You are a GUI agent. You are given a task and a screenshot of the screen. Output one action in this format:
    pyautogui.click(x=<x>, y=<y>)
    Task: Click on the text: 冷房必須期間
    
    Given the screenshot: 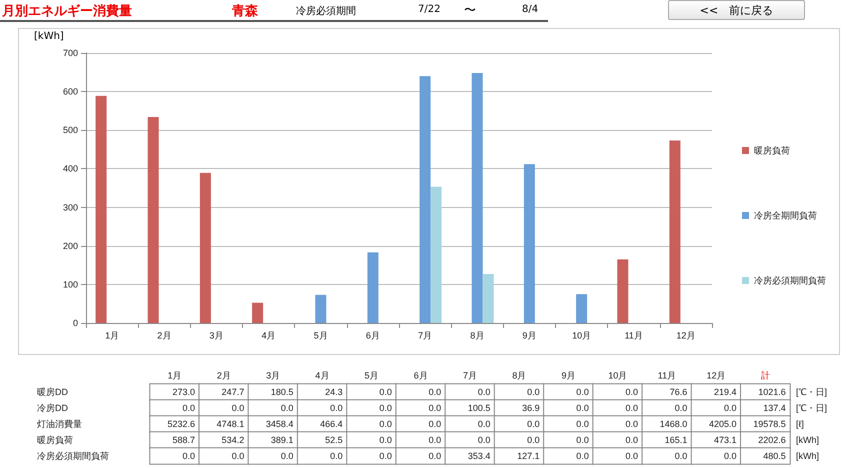 What is the action you would take?
    pyautogui.click(x=326, y=11)
    